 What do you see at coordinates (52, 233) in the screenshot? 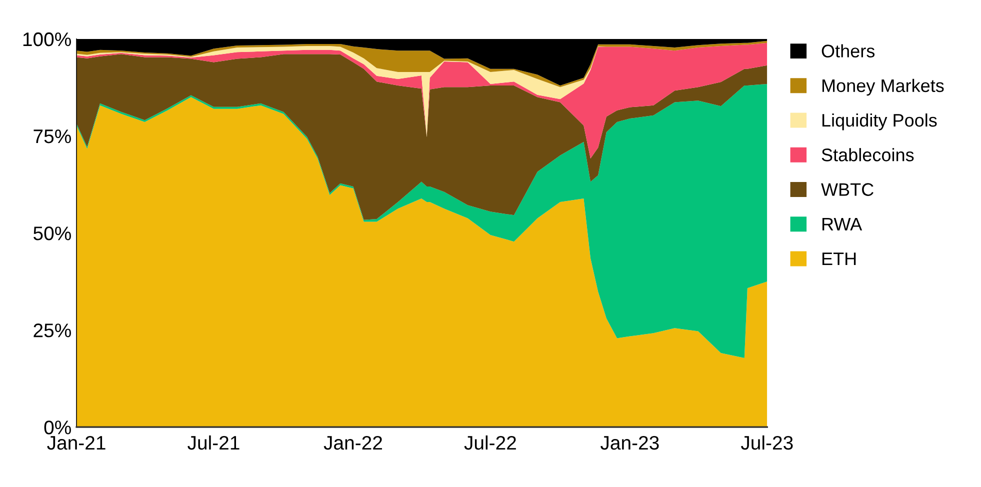
I see `y-tick-label: 50%` at bounding box center [52, 233].